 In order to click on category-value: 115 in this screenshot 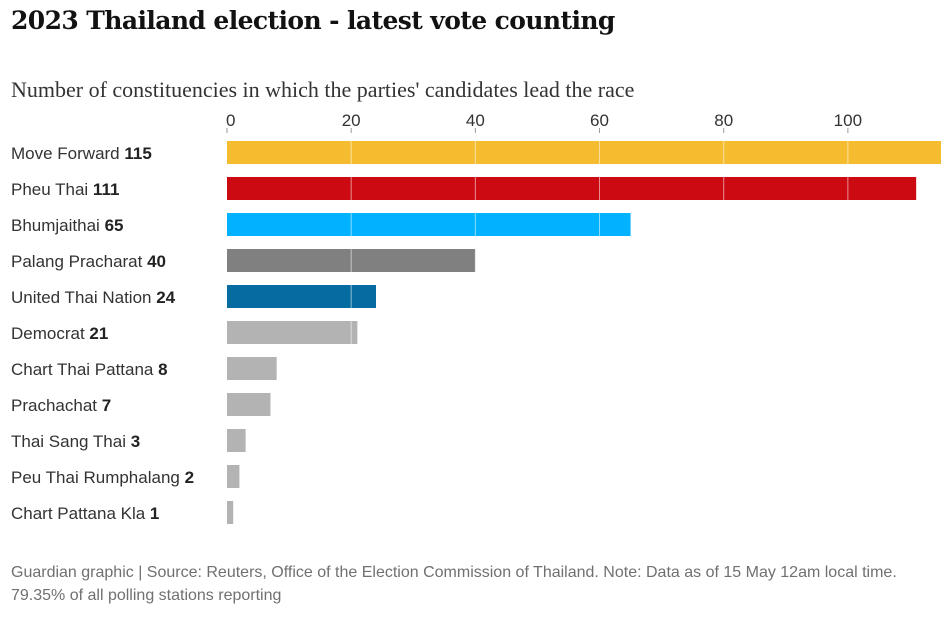, I will do `click(137, 153)`.